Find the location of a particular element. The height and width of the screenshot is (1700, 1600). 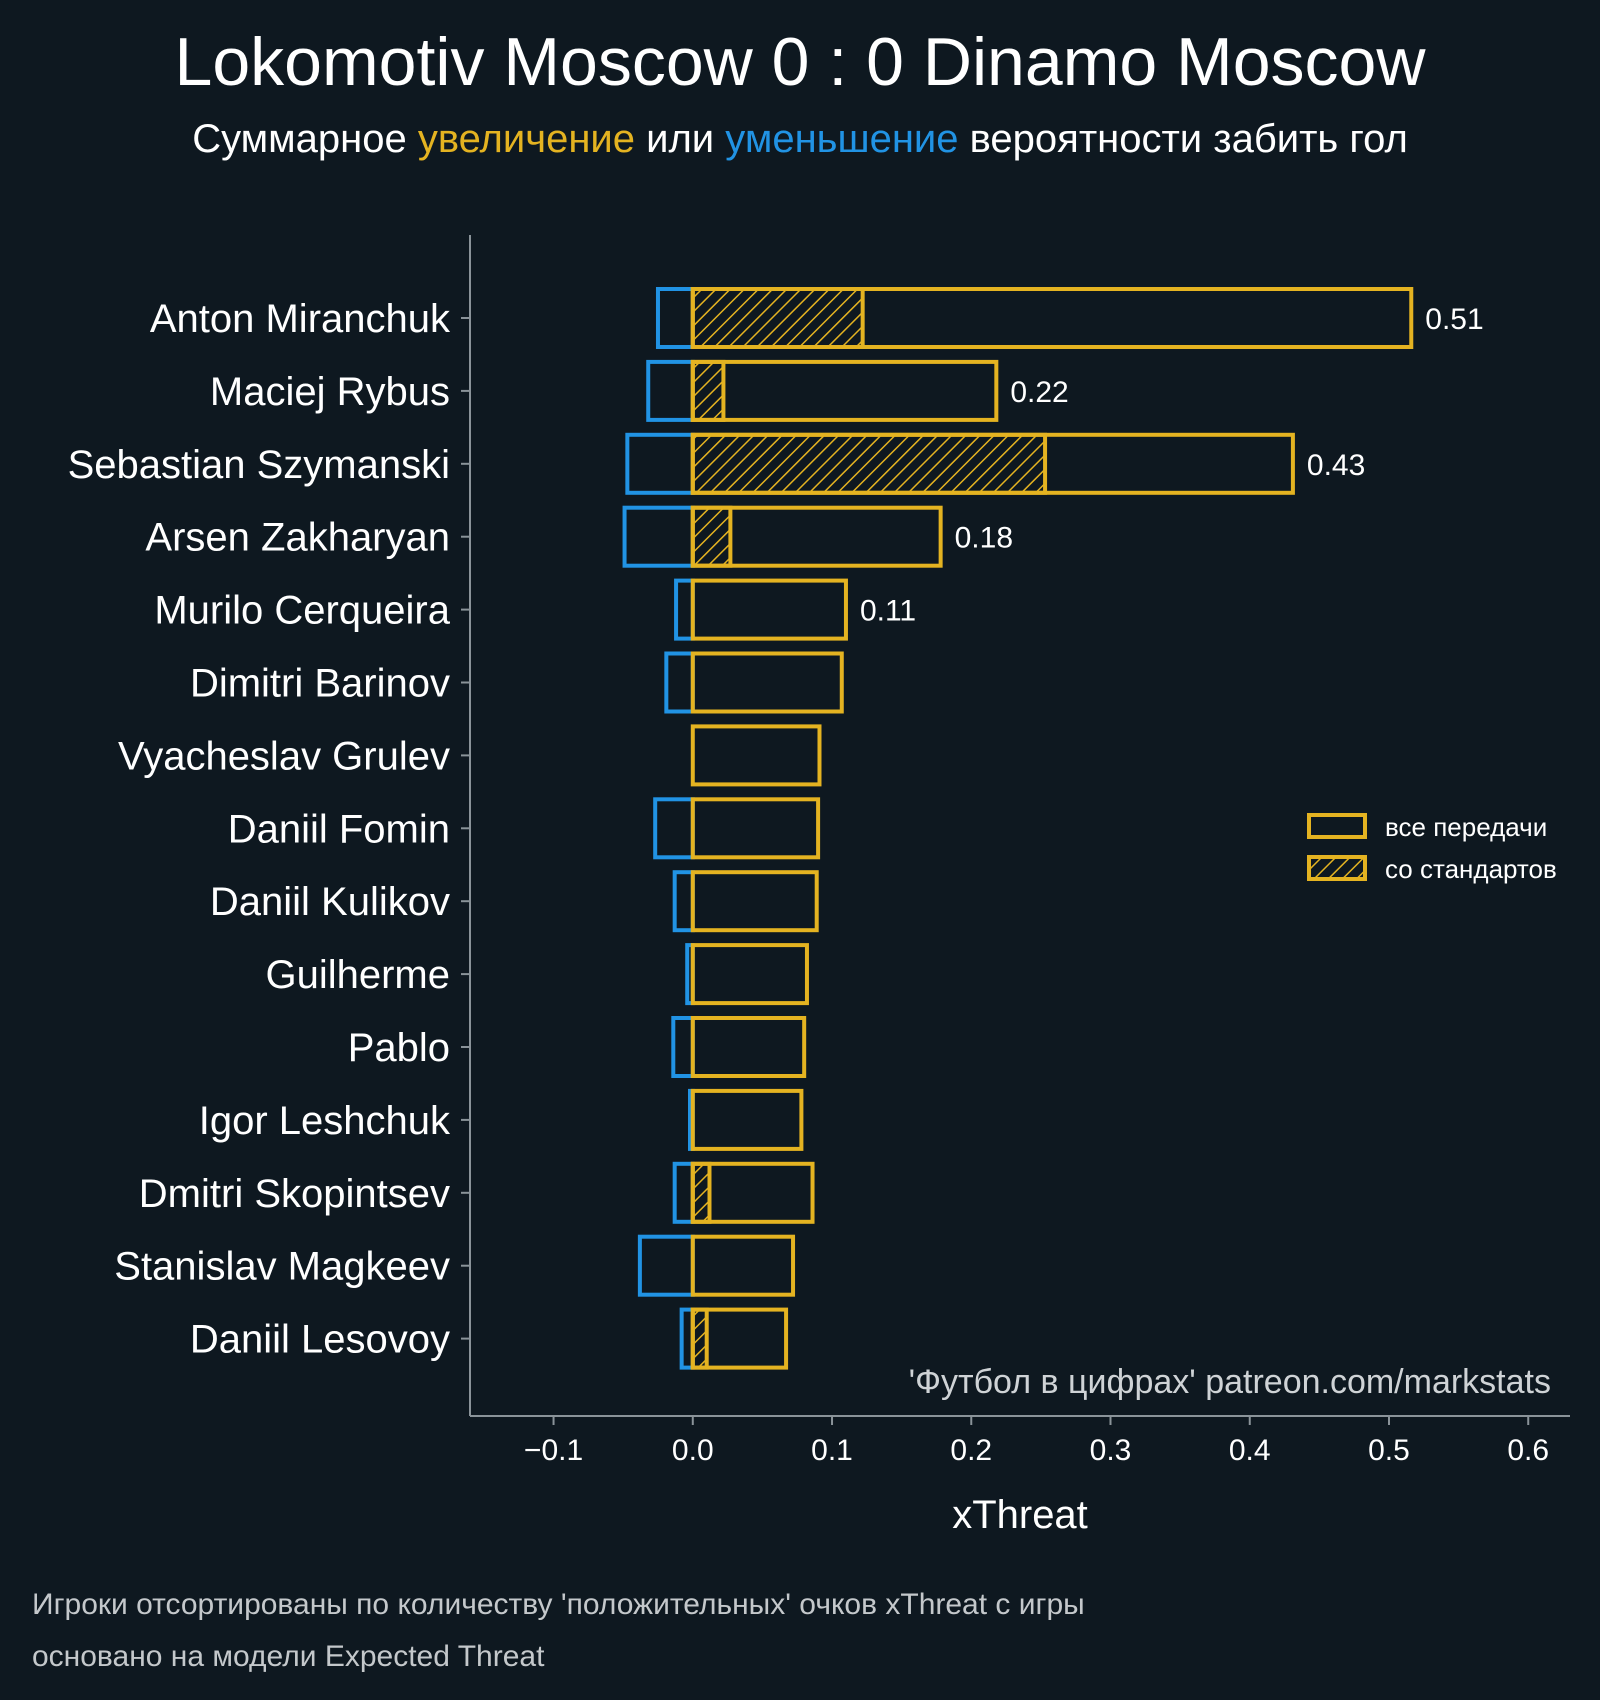

player-label: Murilo Cerqueira is located at coordinates (302, 611).